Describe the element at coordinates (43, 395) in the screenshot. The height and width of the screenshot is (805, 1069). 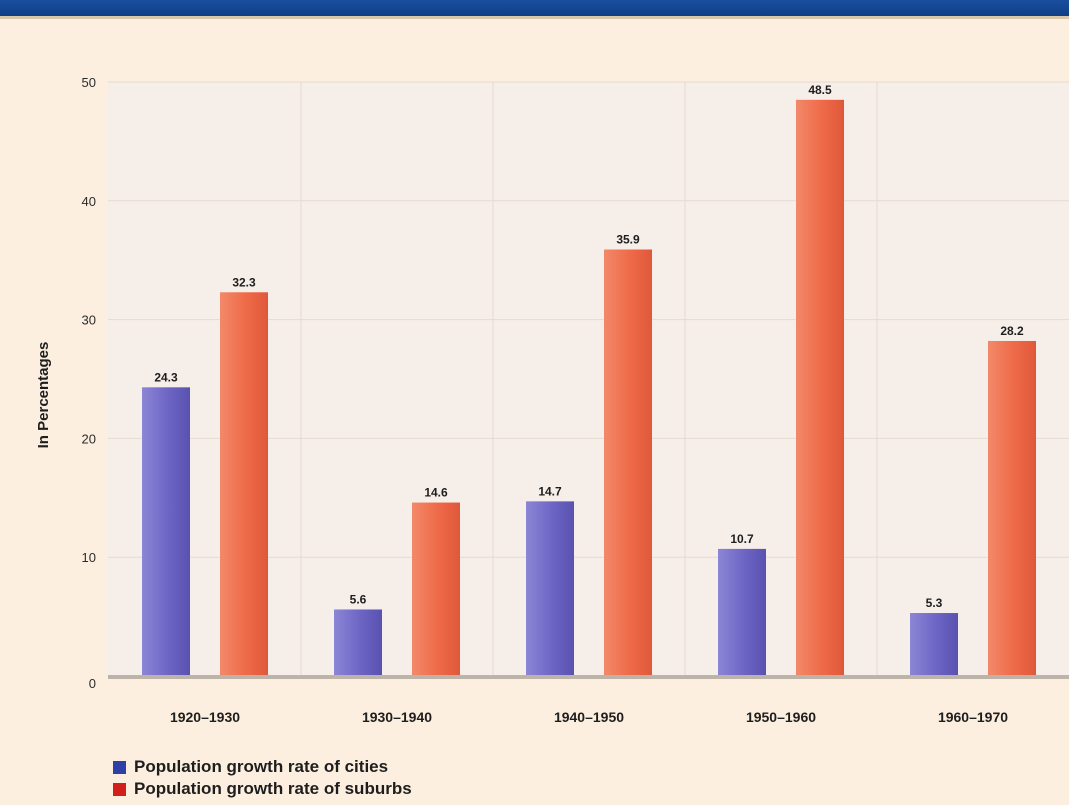
I see `y-axis-label: In Percentages` at that location.